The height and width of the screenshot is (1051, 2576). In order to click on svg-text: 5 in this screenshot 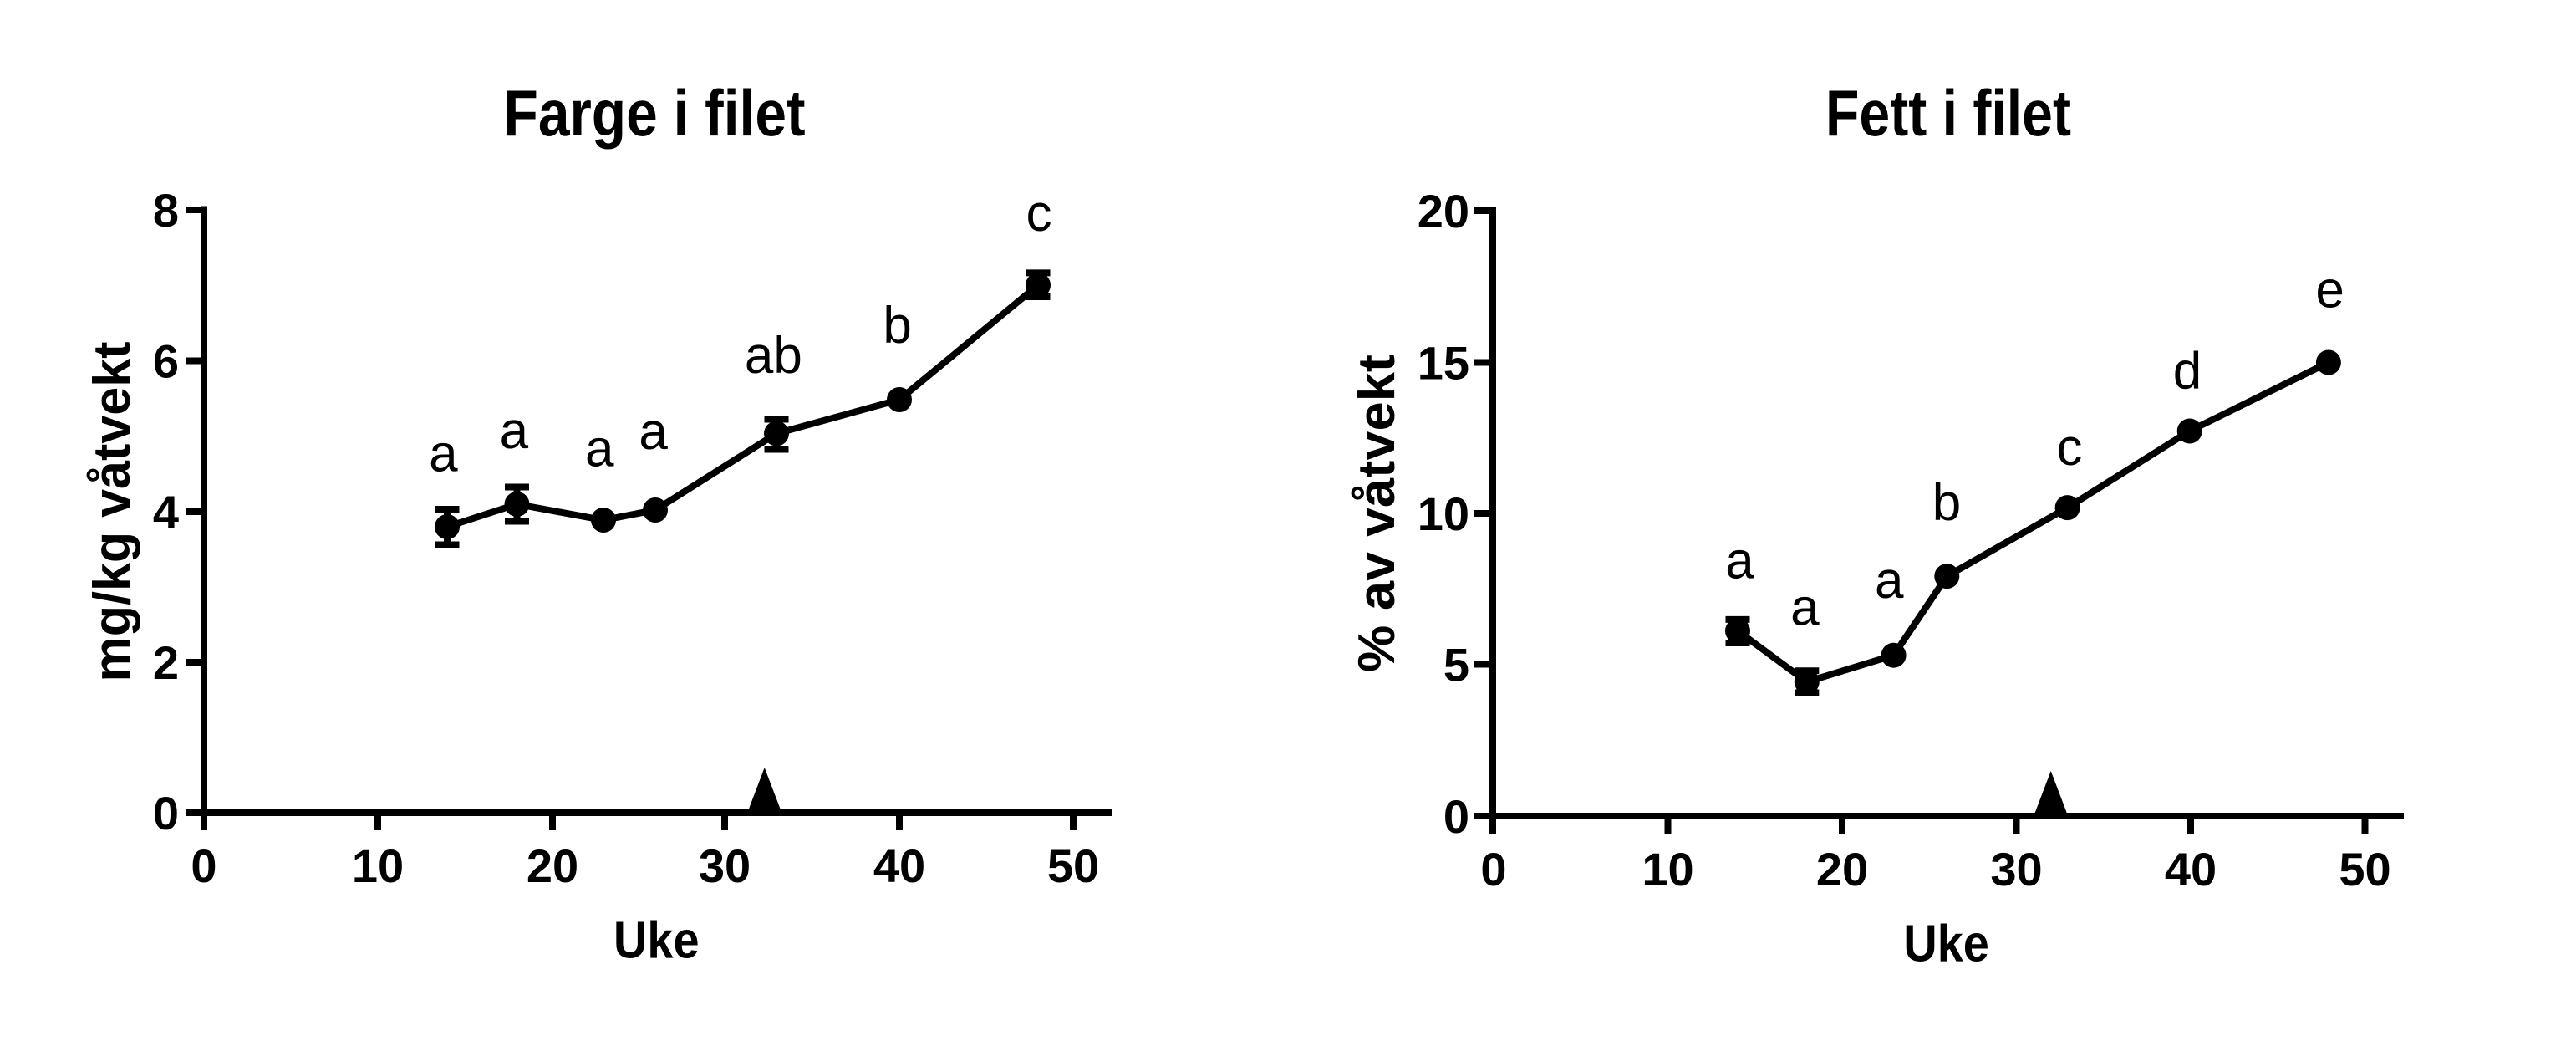, I will do `click(1456, 665)`.